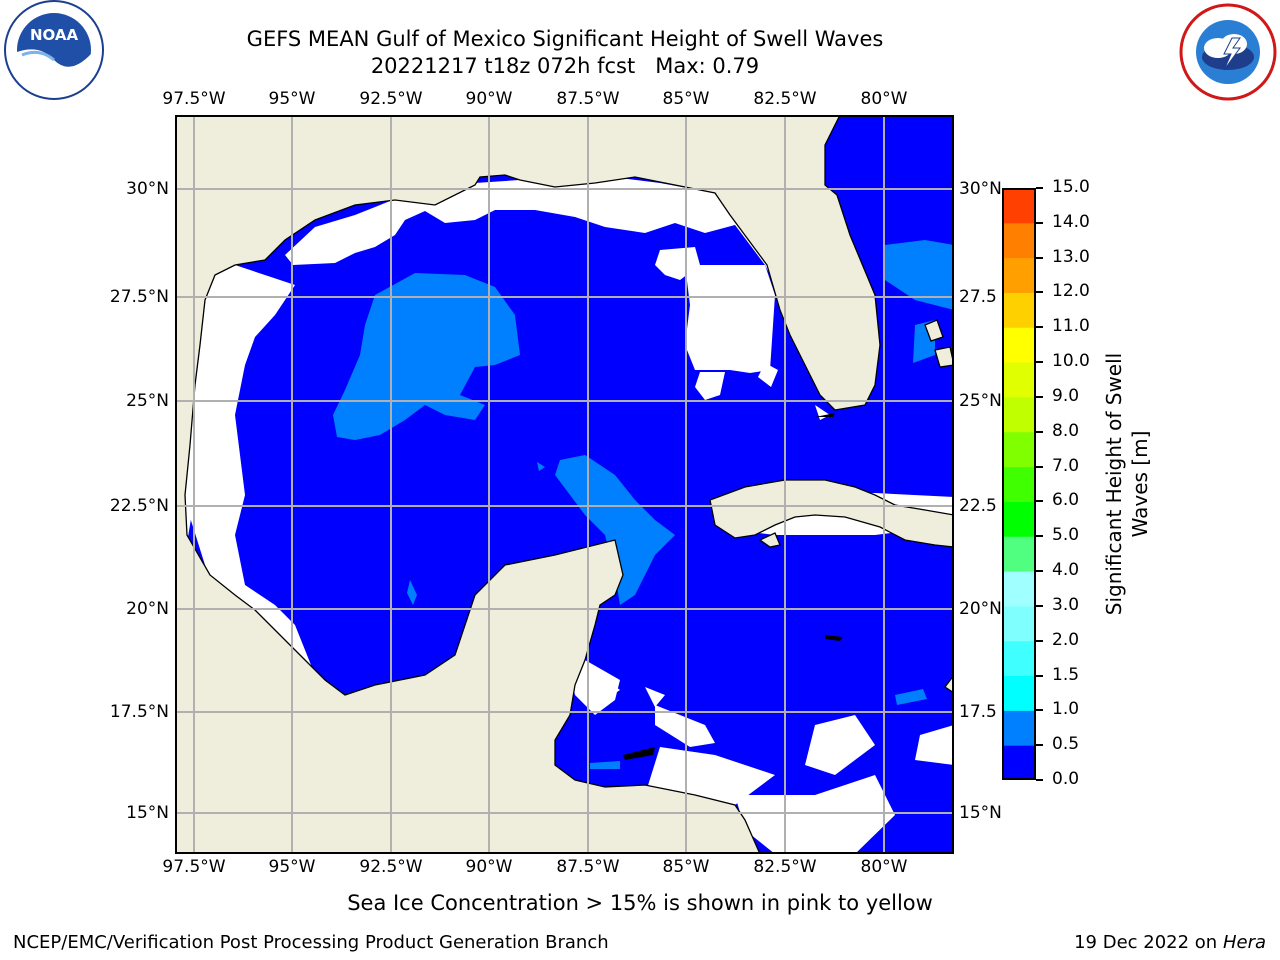 The width and height of the screenshot is (1280, 960). I want to click on latitude-label-right: 27.5, so click(978, 297).